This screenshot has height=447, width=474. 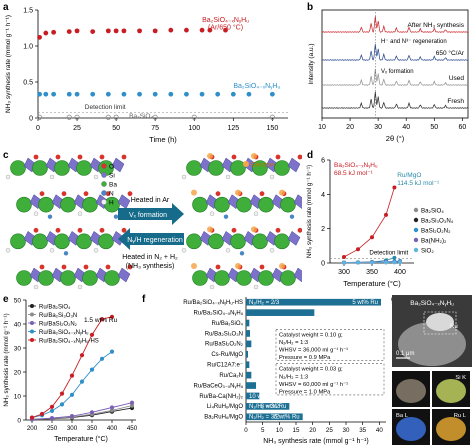 I want to click on a-xtick-label: 75, so click(x=155, y=128).